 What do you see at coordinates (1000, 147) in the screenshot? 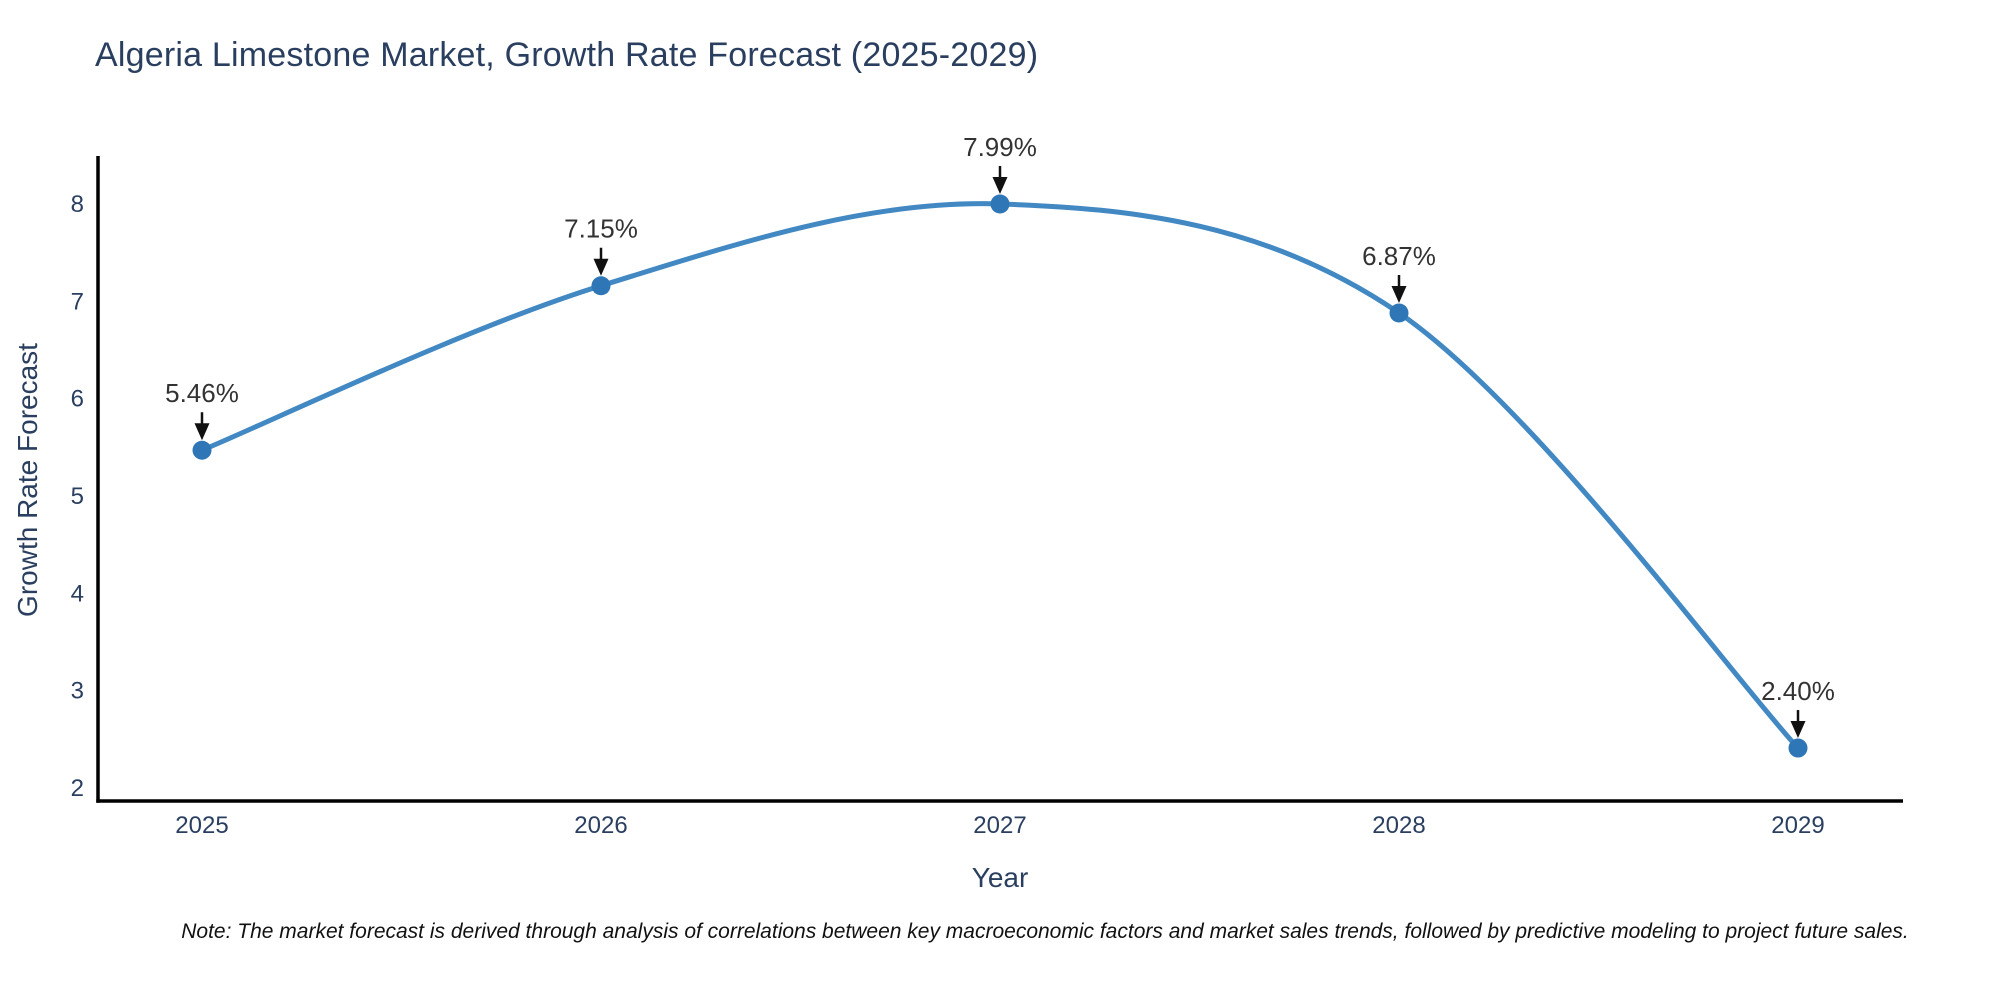
I see `annotation-label: 7.99%` at bounding box center [1000, 147].